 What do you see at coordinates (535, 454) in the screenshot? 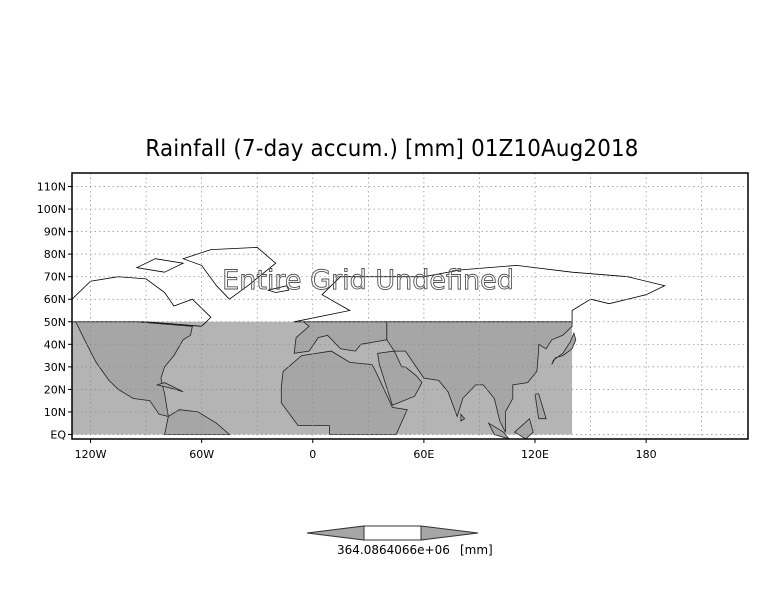
I see `lon-tick-label: 120E` at bounding box center [535, 454].